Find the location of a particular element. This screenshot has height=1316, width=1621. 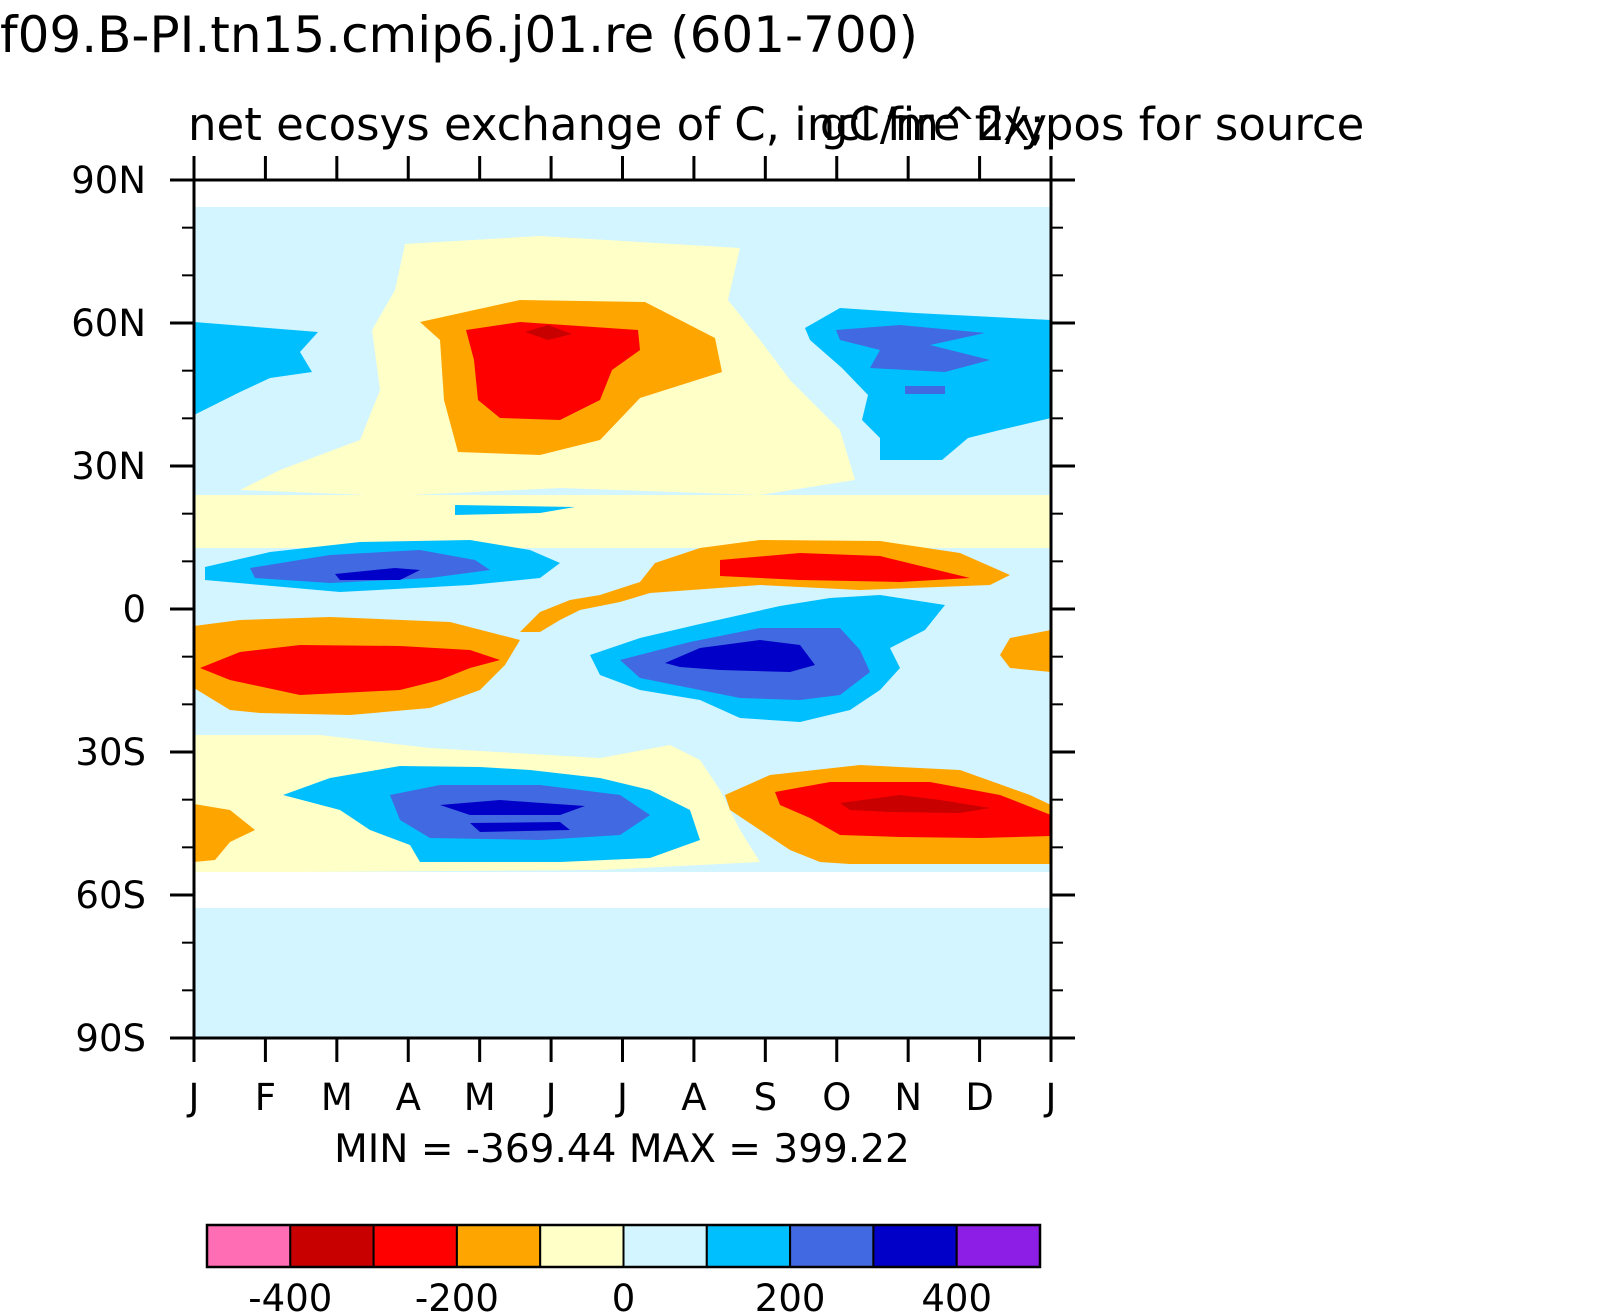

tropicS-navy is located at coordinates (740, 656).